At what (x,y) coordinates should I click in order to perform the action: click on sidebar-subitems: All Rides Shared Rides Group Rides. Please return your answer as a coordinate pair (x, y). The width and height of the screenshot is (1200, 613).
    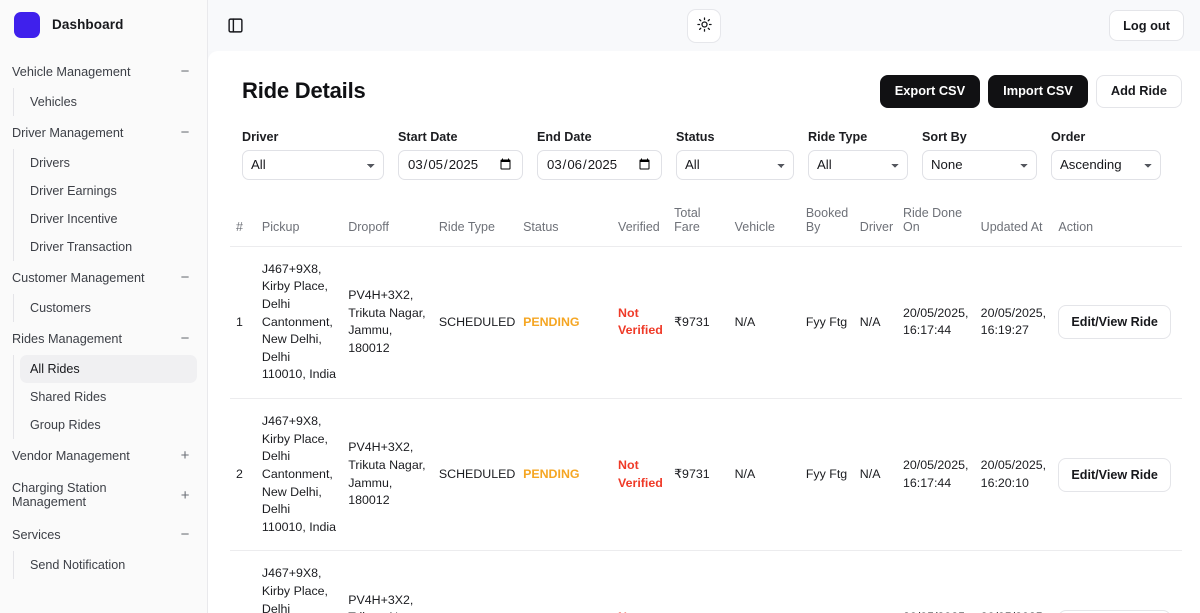
    Looking at the image, I should click on (105, 397).